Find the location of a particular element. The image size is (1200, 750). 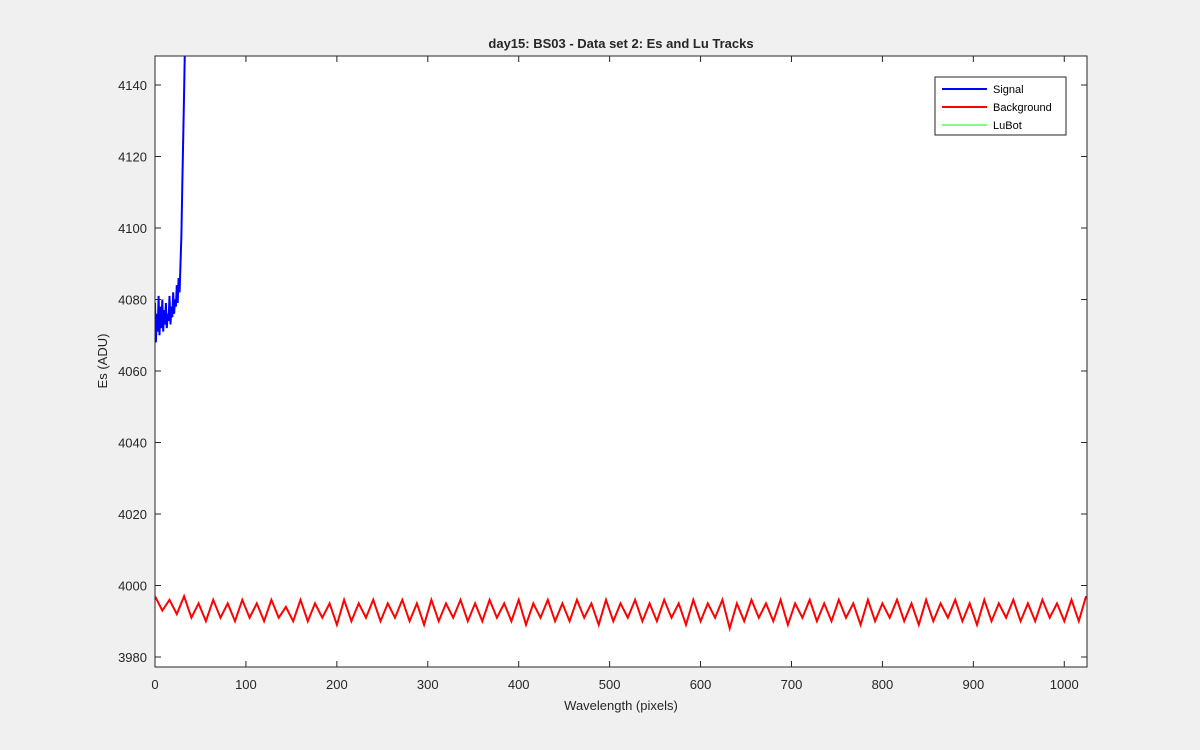

x-tick-label: 700 is located at coordinates (792, 684).